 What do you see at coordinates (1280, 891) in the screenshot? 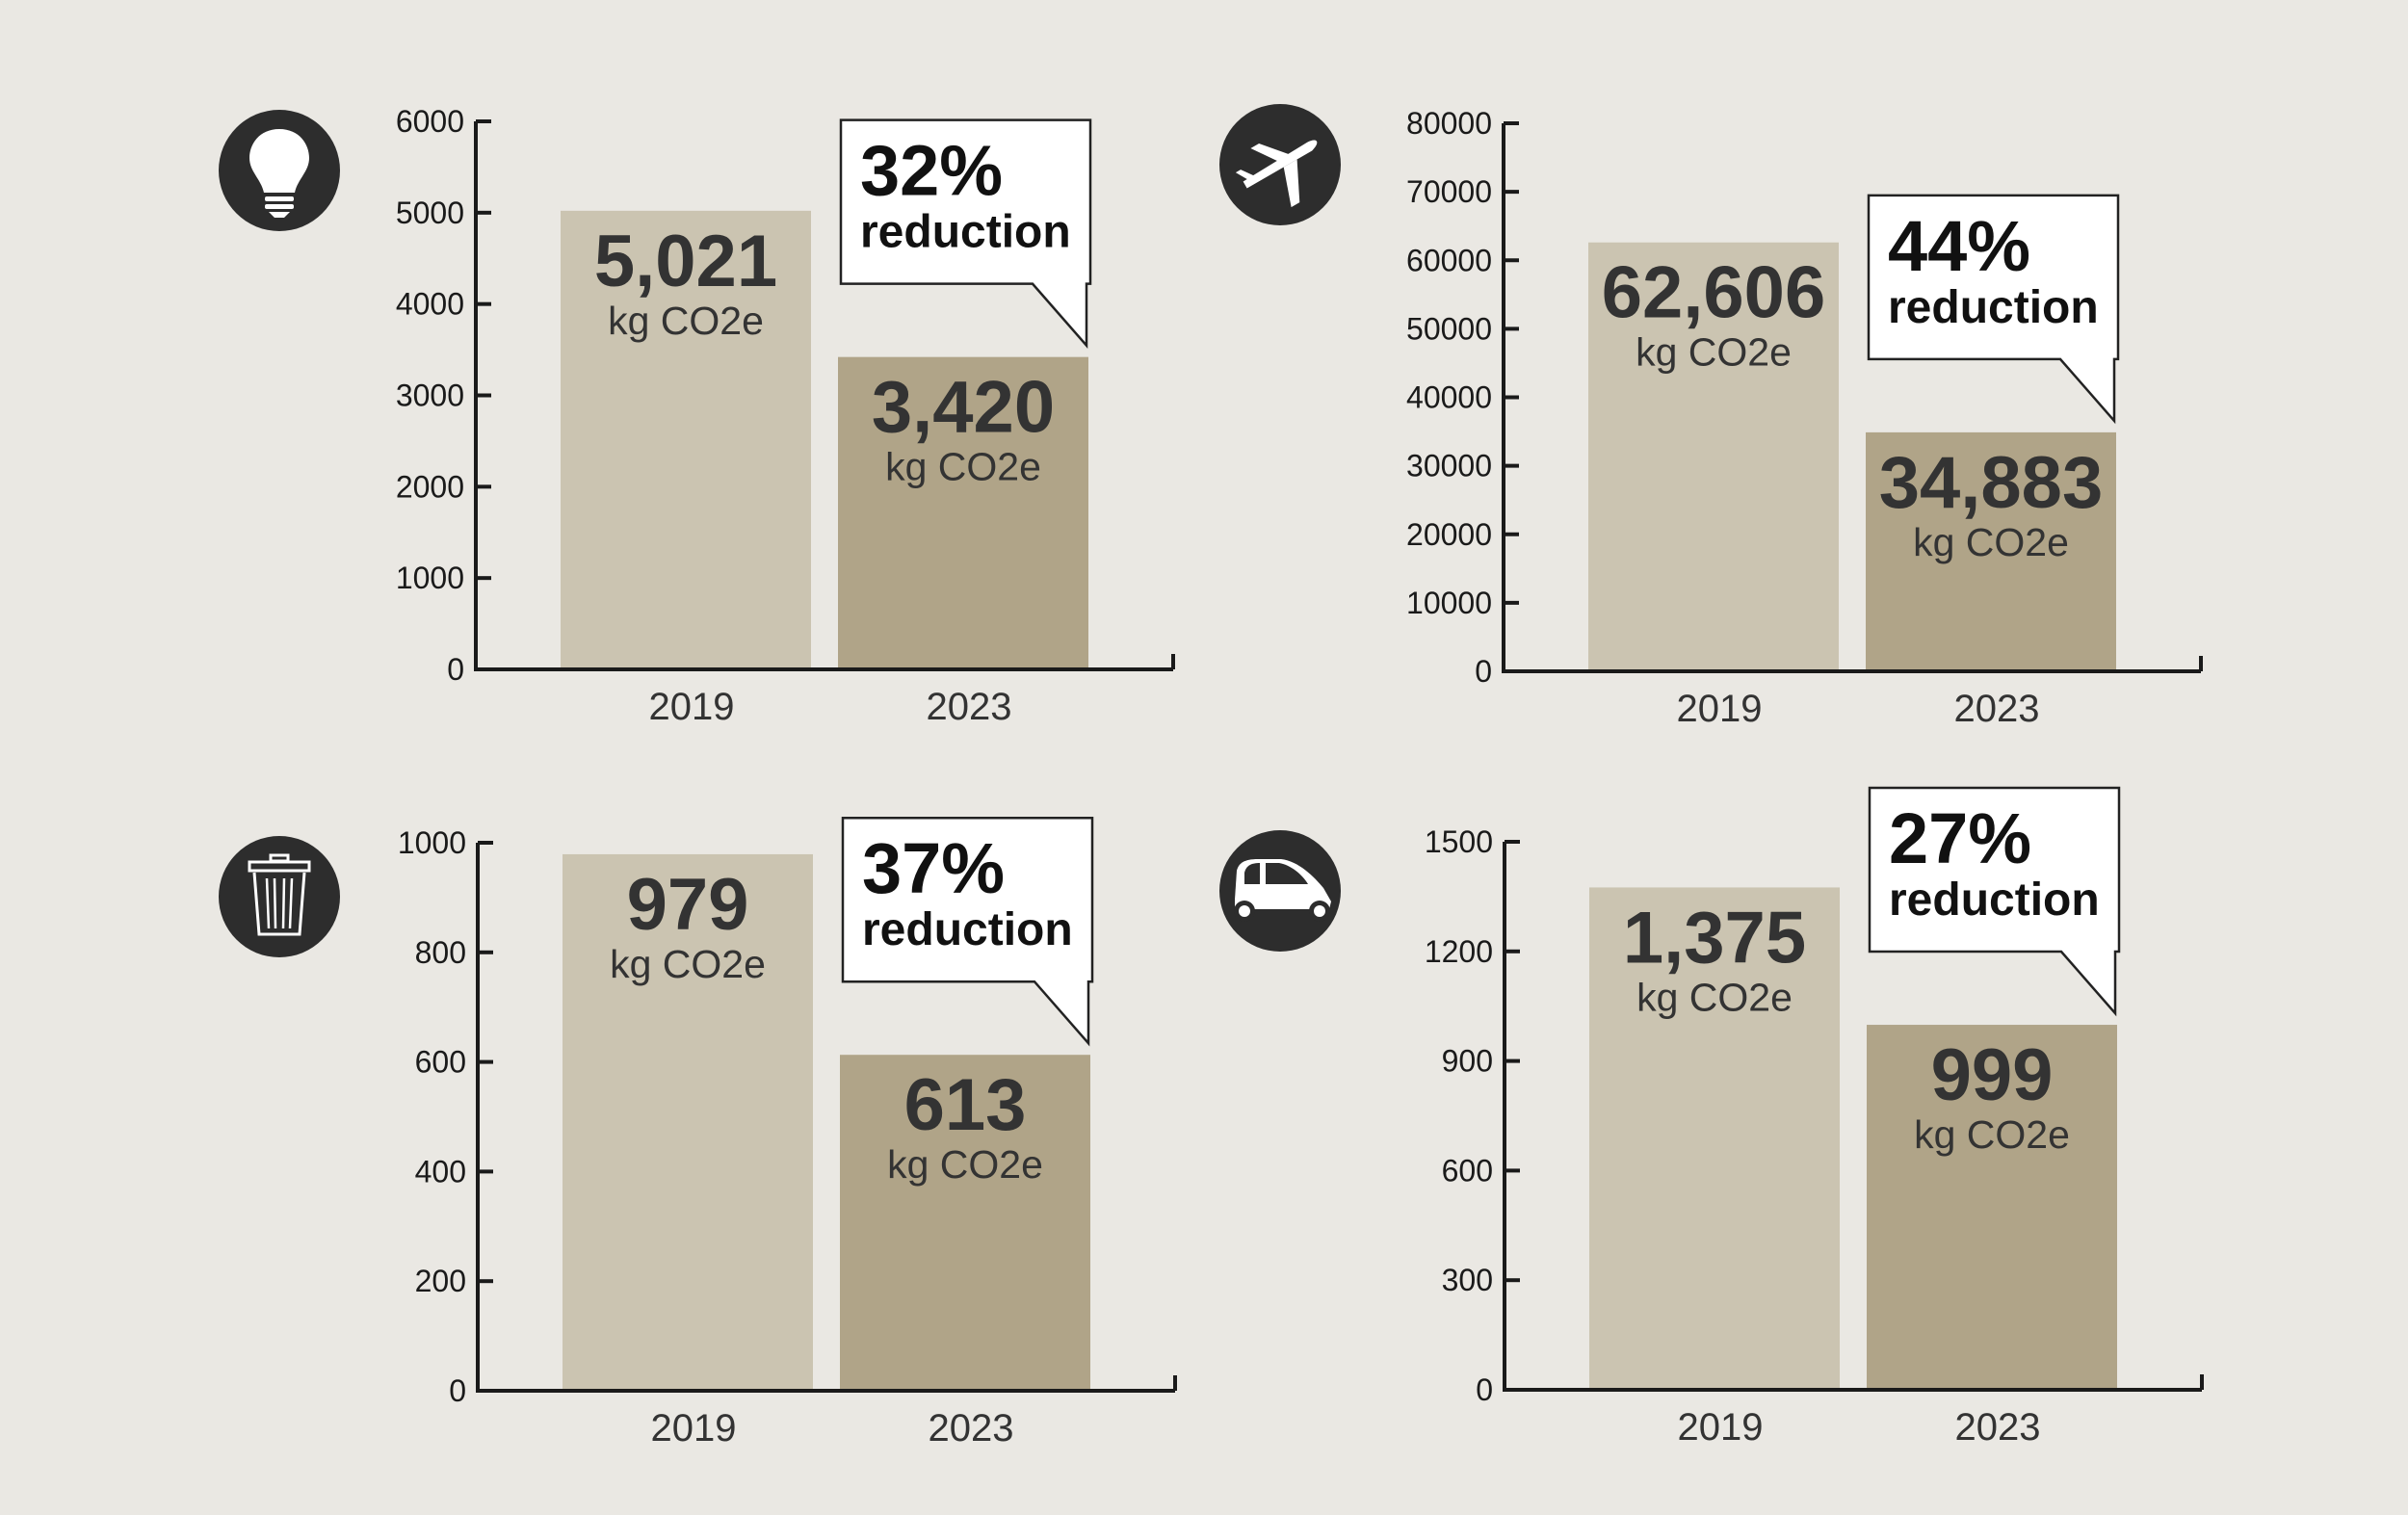
I see `car-icon` at bounding box center [1280, 891].